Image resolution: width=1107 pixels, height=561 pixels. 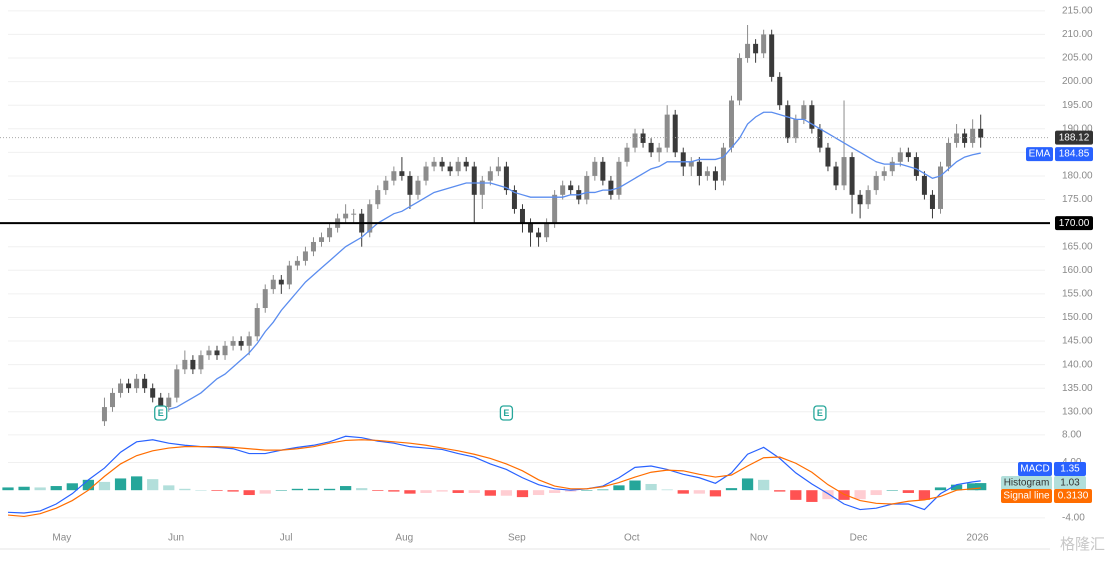 I want to click on x-tick-label: Nov, so click(x=759, y=538).